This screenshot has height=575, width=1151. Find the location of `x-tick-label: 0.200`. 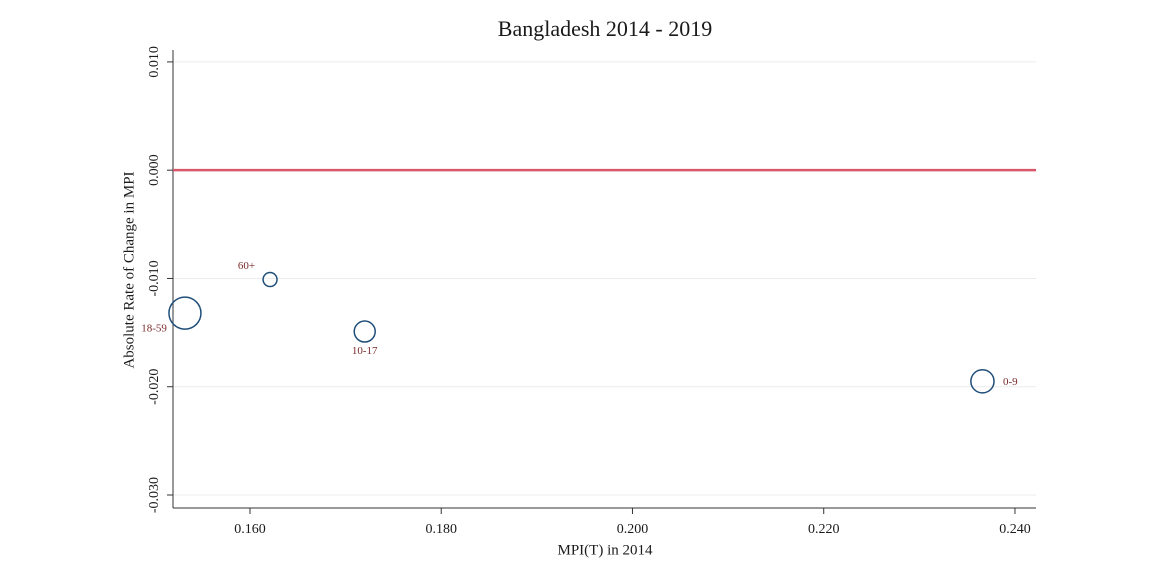

x-tick-label: 0.200 is located at coordinates (633, 529).